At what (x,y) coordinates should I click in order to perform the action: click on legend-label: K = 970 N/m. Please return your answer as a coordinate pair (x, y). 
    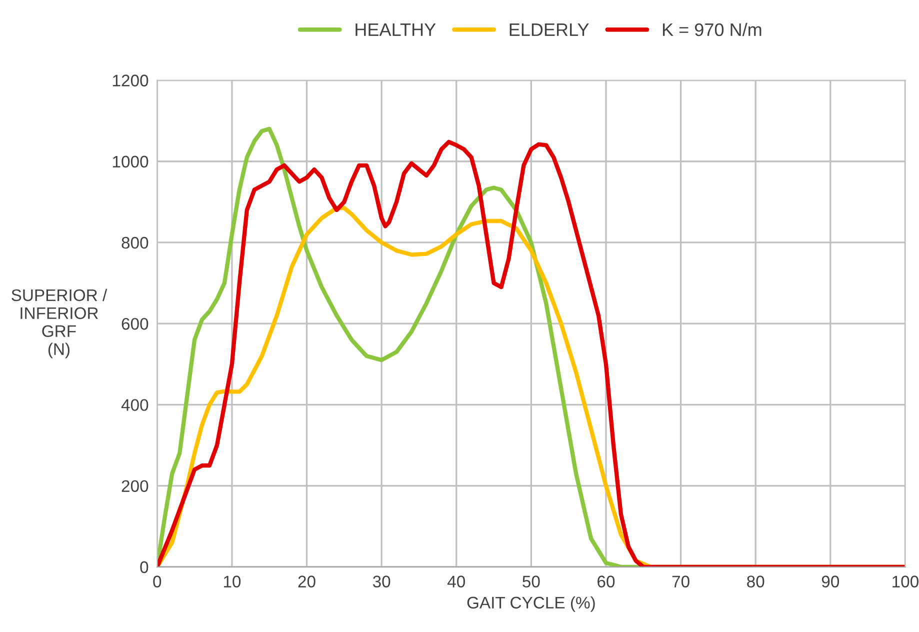
    Looking at the image, I should click on (712, 29).